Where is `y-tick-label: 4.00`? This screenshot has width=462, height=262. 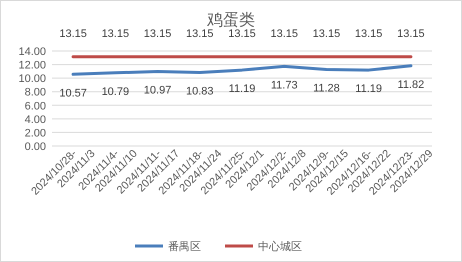
y-tick-label: 4.00 is located at coordinates (35, 120).